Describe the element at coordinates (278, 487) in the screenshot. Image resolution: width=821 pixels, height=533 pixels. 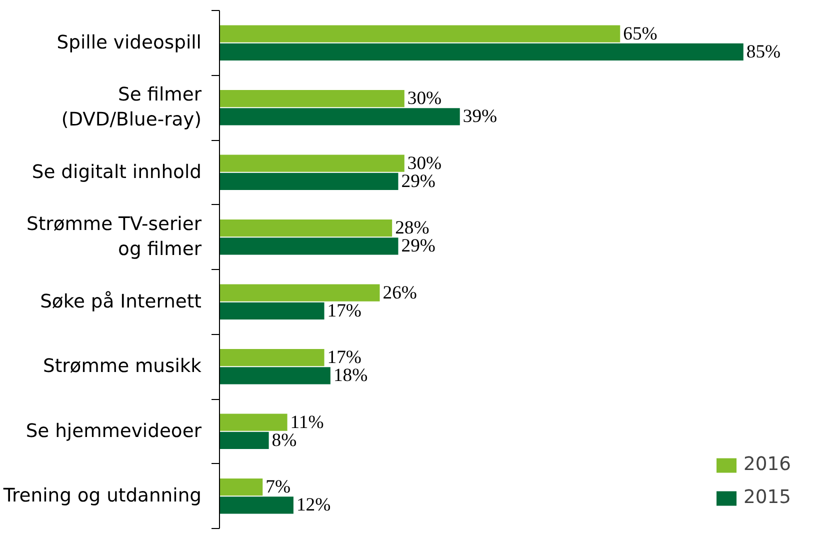
I see `data-label: 7%` at that location.